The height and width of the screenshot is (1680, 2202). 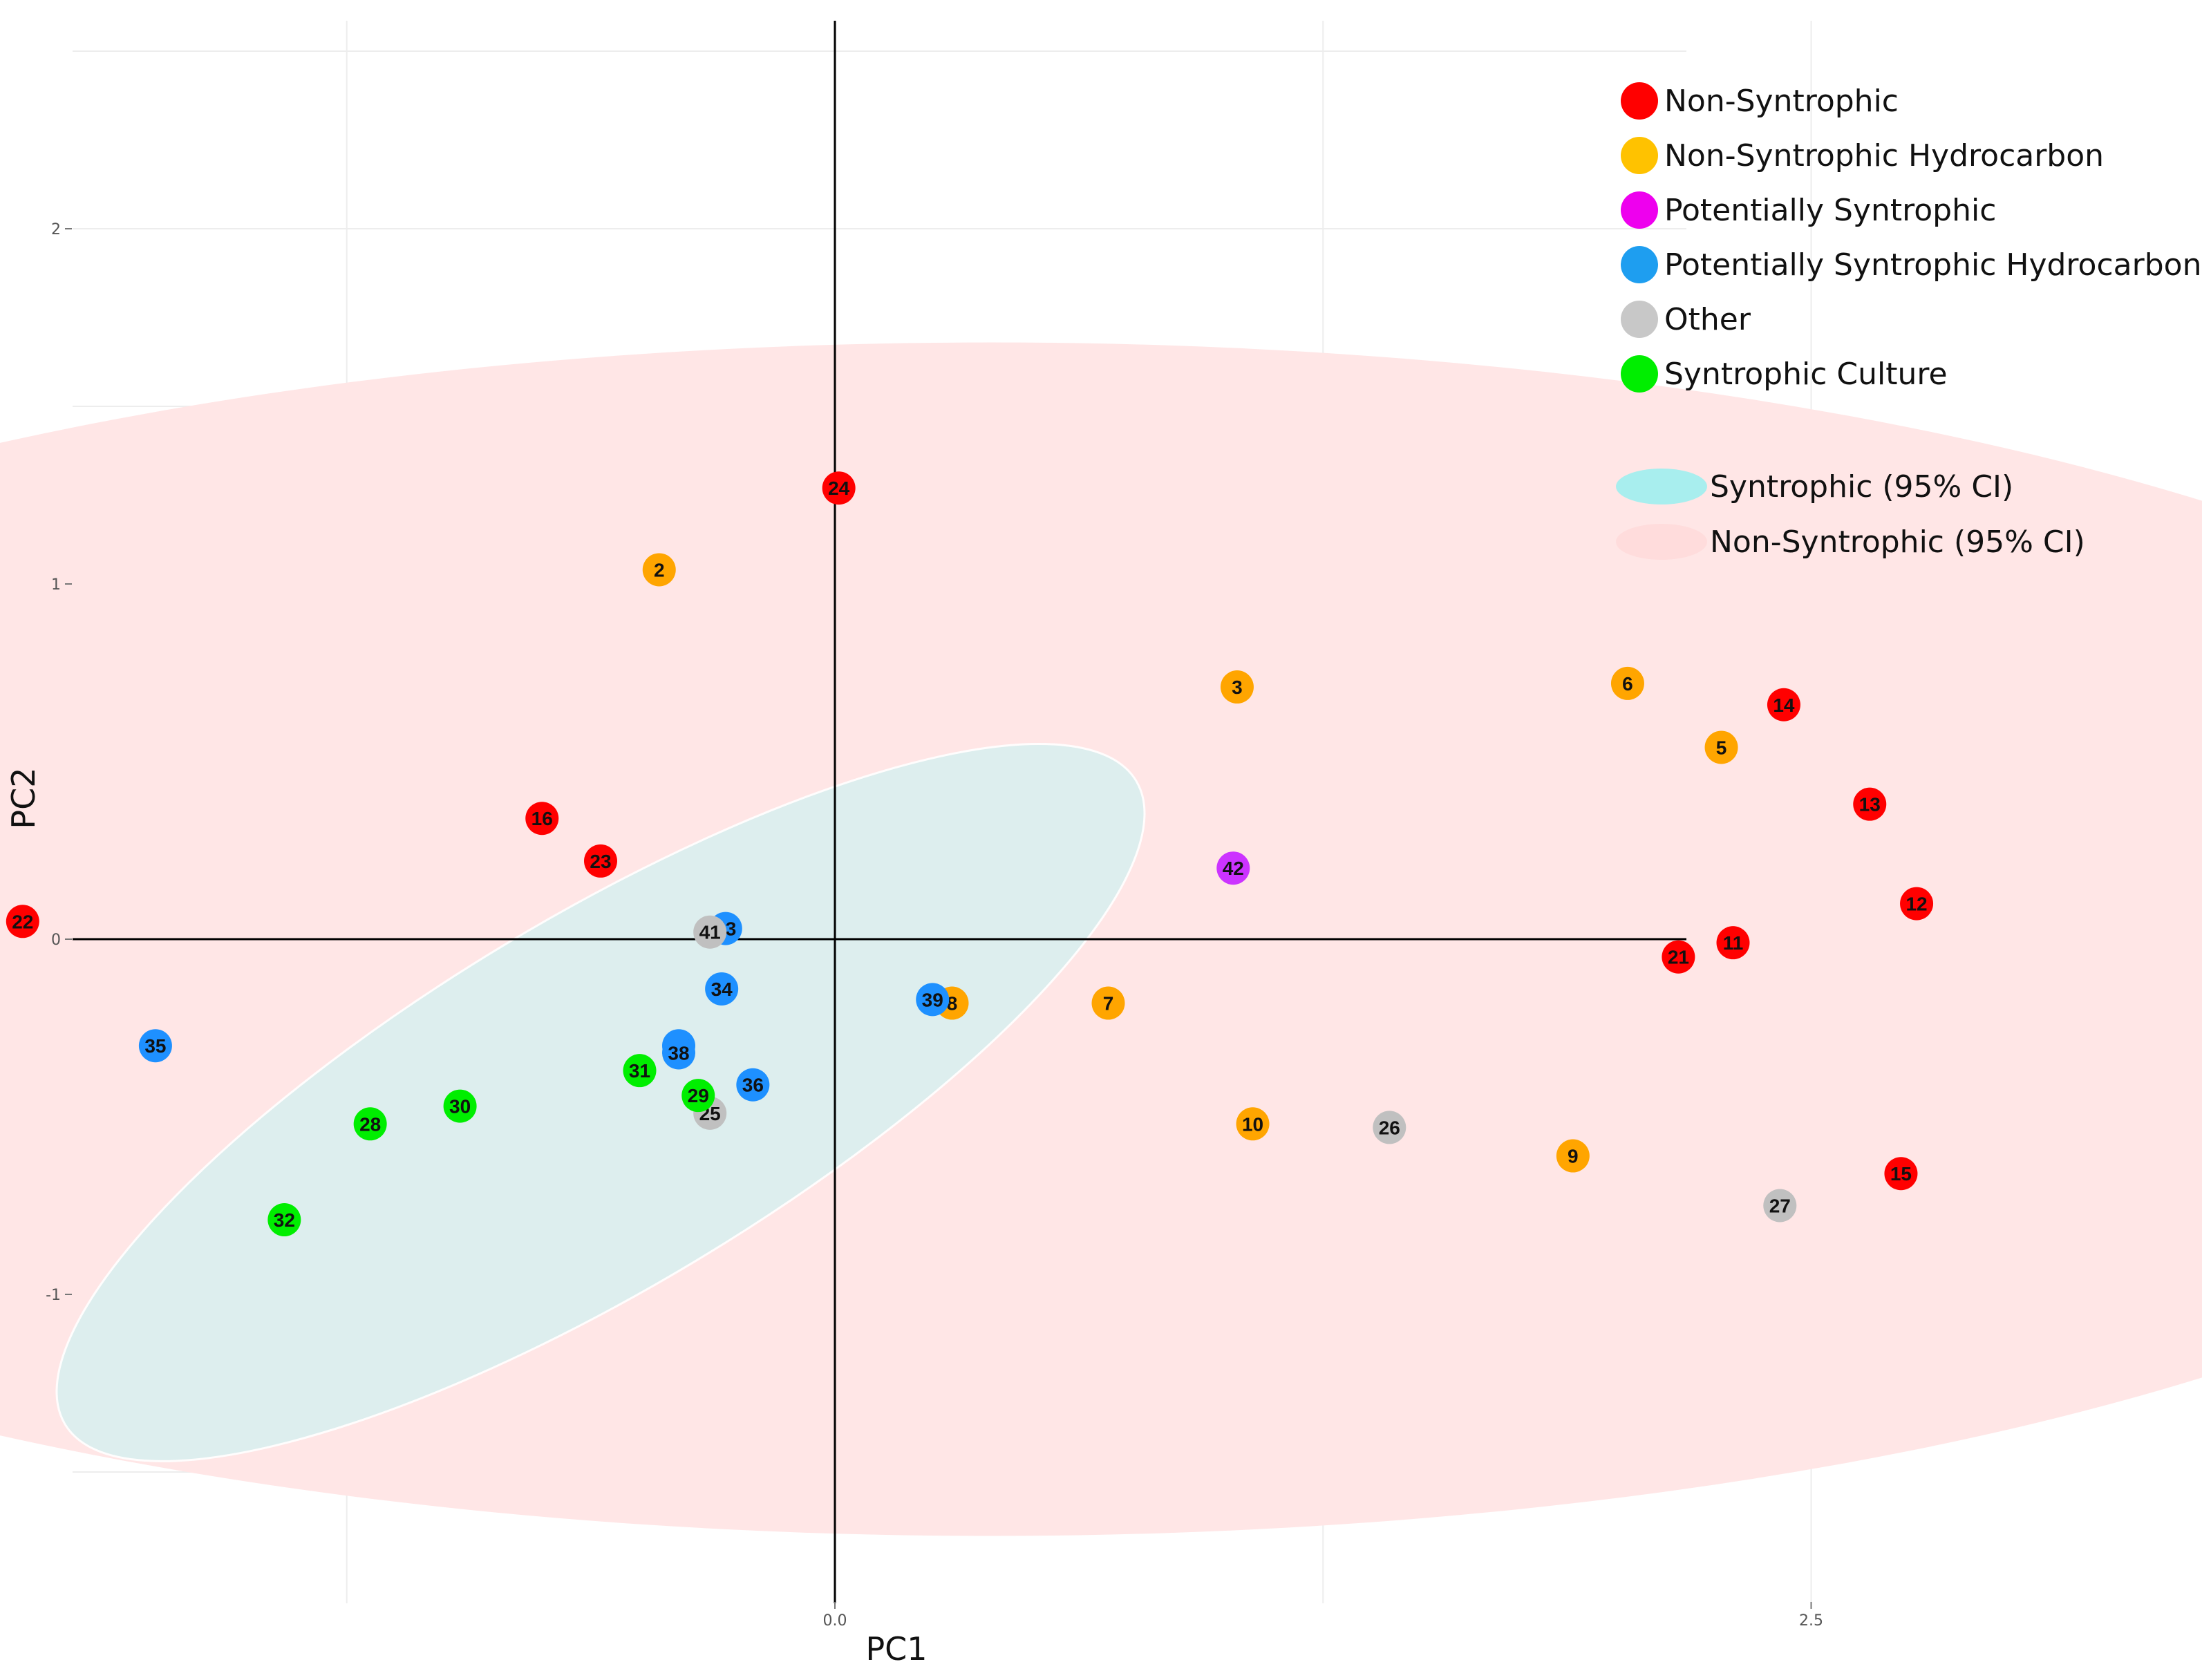 I want to click on data-point: 14, so click(x=1783, y=704).